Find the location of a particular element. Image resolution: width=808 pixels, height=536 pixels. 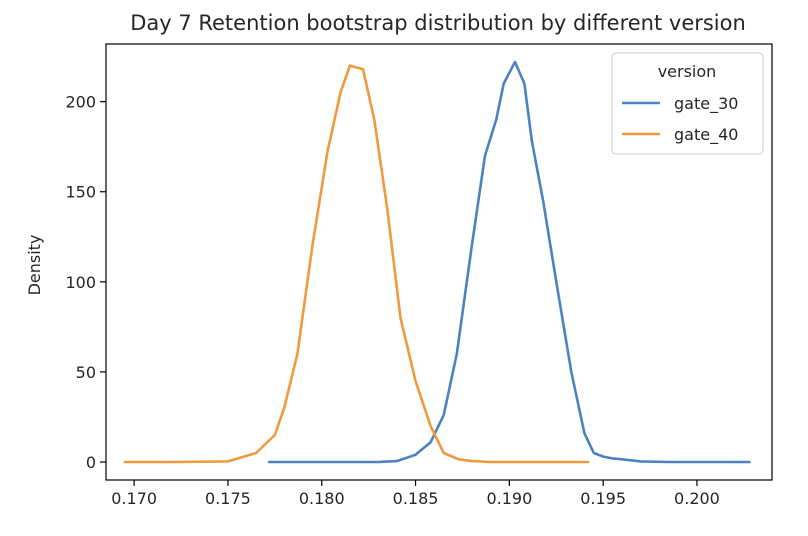

y-tick-label: 50 is located at coordinates (86, 372).